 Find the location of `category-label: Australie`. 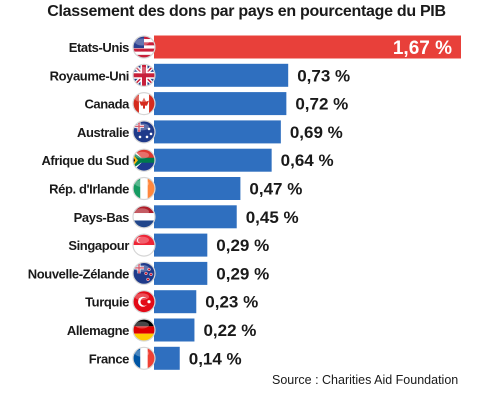

category-label: Australie is located at coordinates (103, 132).